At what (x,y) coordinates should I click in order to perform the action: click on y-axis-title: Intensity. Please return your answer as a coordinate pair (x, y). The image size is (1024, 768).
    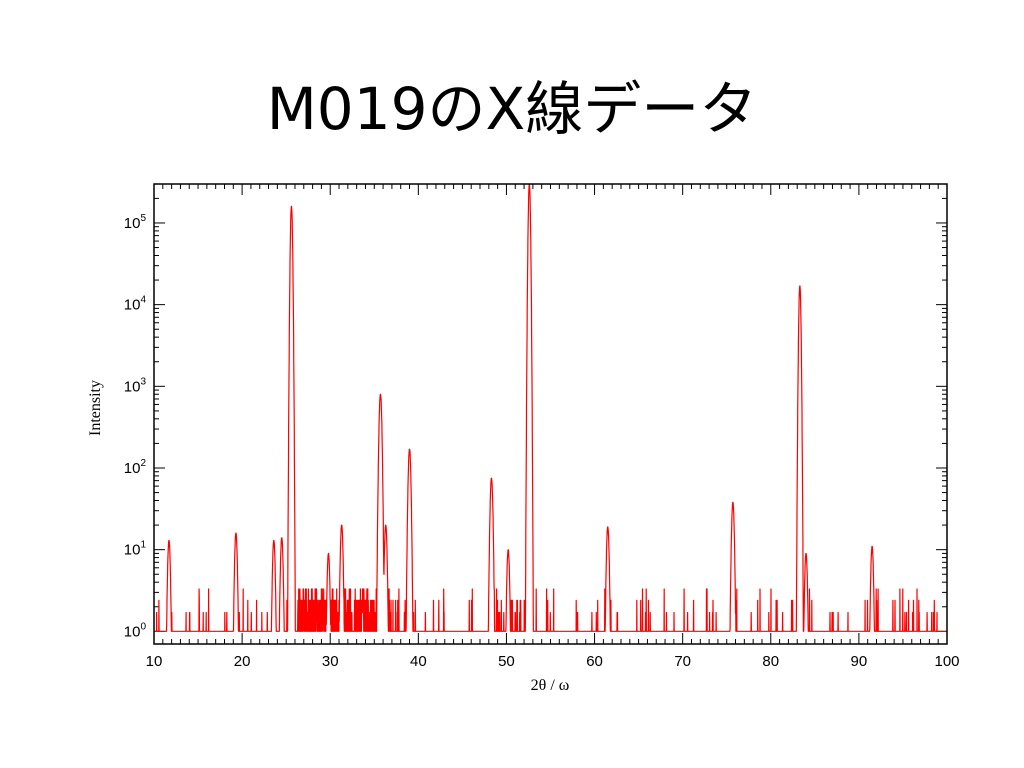
    Looking at the image, I should click on (95, 408).